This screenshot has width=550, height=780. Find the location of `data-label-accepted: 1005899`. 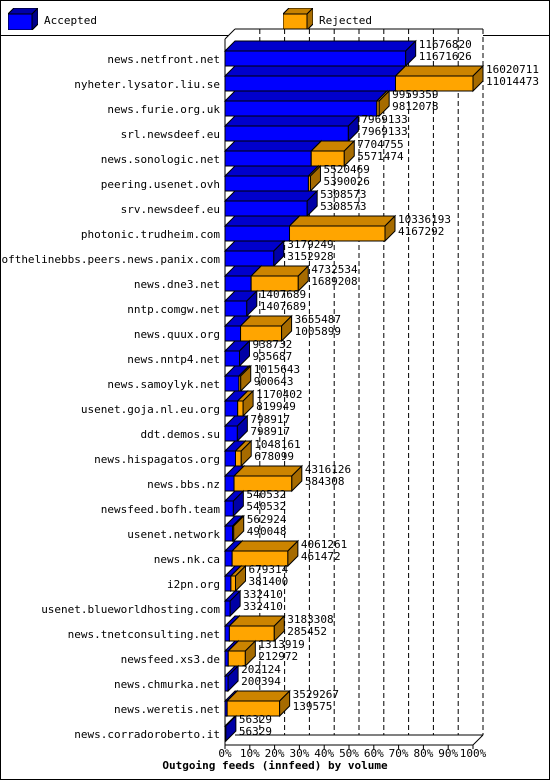

data-label-accepted: 1005899 is located at coordinates (318, 331).